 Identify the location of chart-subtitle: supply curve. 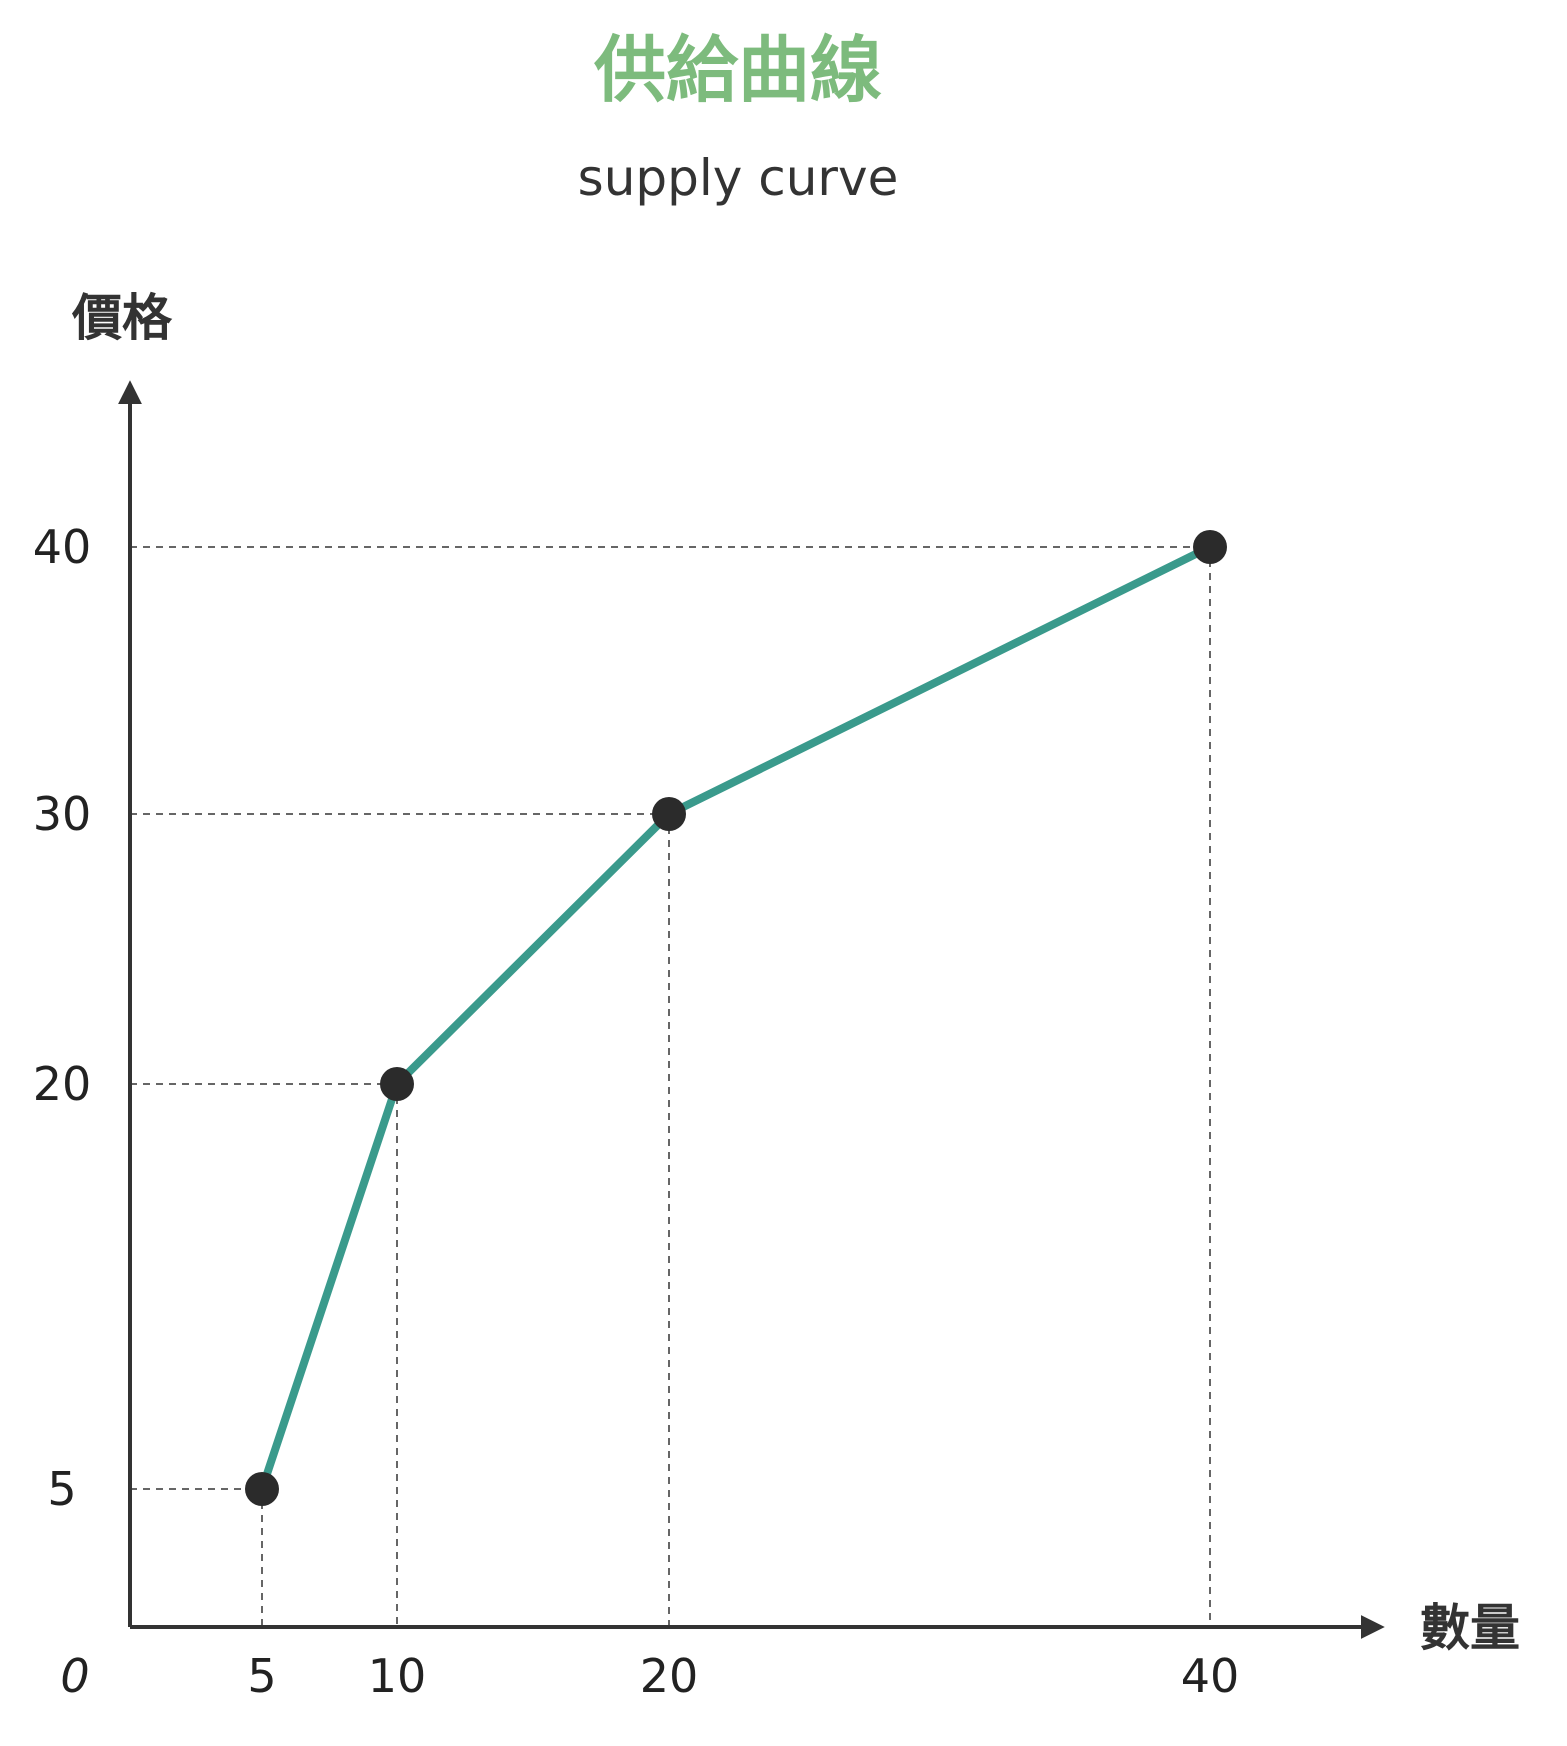
(738, 178).